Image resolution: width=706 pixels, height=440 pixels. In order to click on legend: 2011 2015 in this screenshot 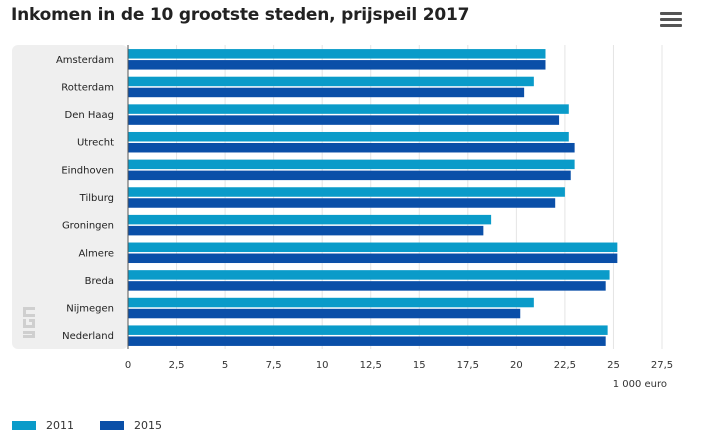, I will do `click(100, 425)`.